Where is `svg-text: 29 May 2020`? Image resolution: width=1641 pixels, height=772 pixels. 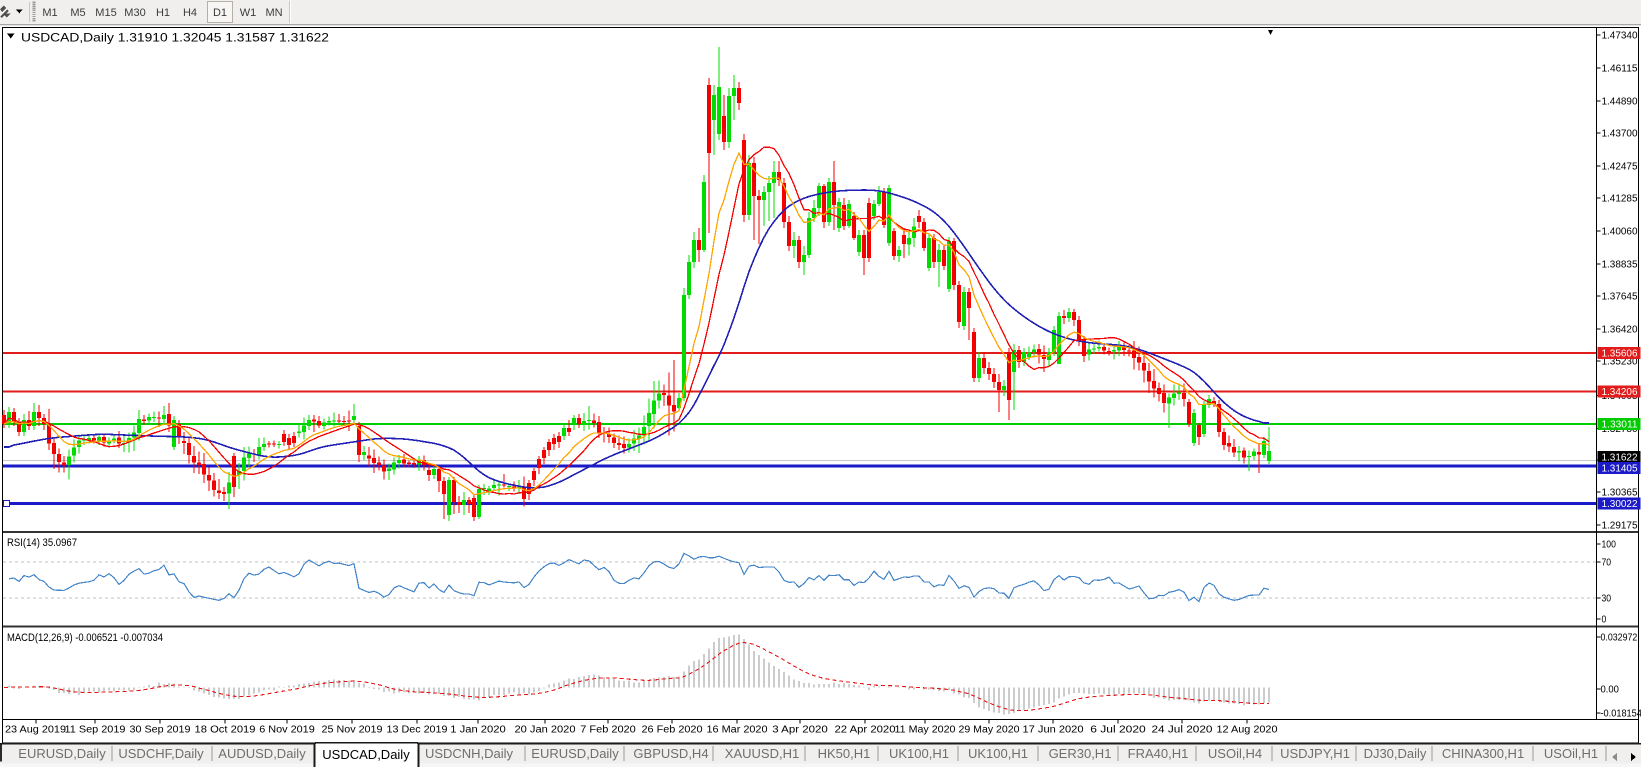
svg-text: 29 May 2020 is located at coordinates (989, 730).